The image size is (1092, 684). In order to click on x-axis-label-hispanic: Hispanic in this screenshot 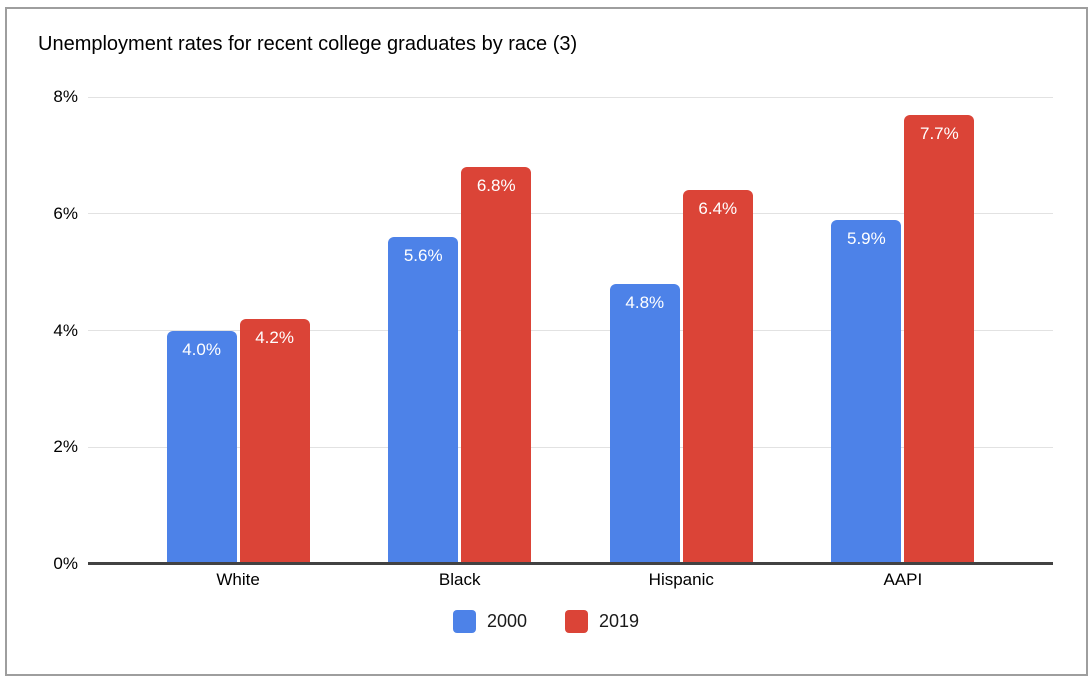, I will do `click(681, 579)`.